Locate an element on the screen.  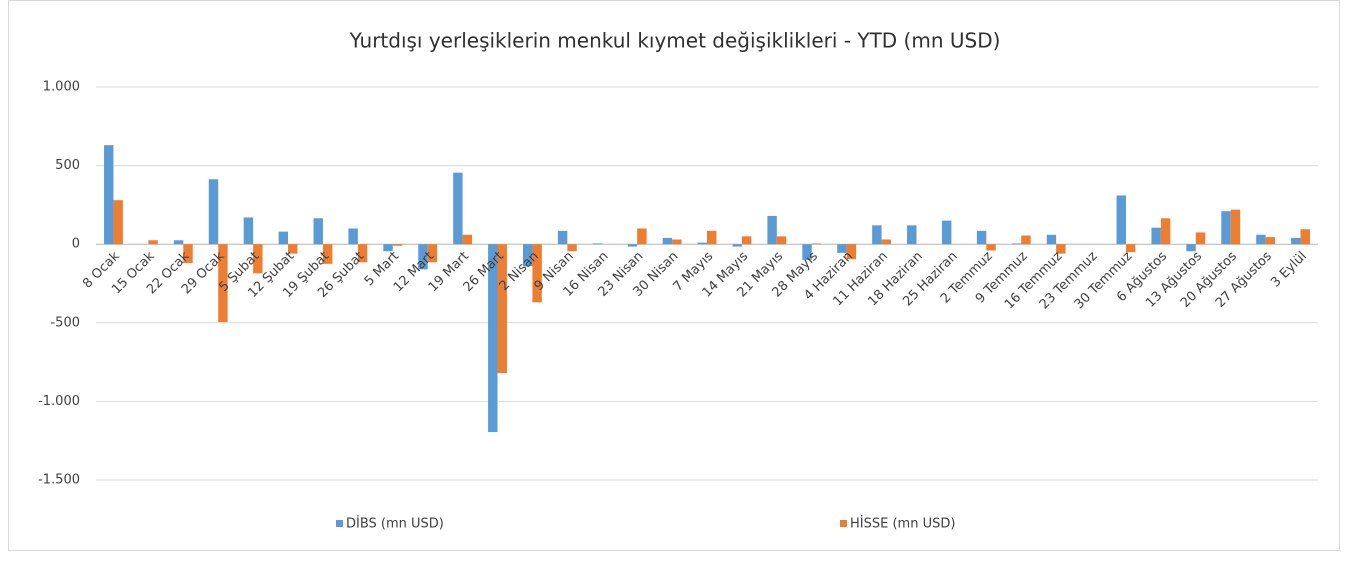
y-tick-label: 500 is located at coordinates (67, 165).